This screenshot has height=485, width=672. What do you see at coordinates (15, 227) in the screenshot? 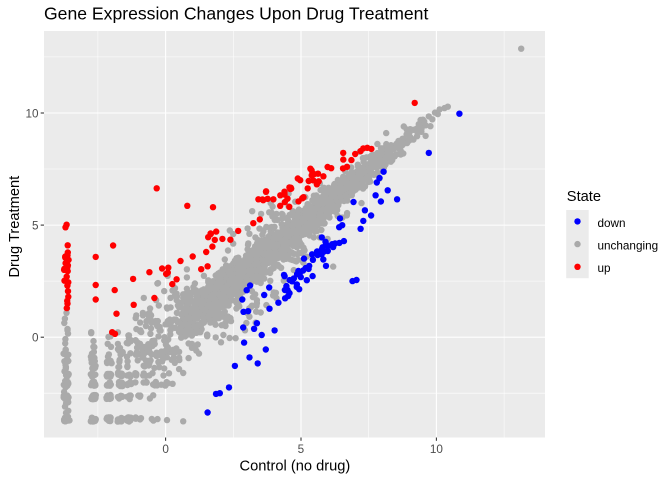
I see `svg-text: Drug Treatment` at bounding box center [15, 227].